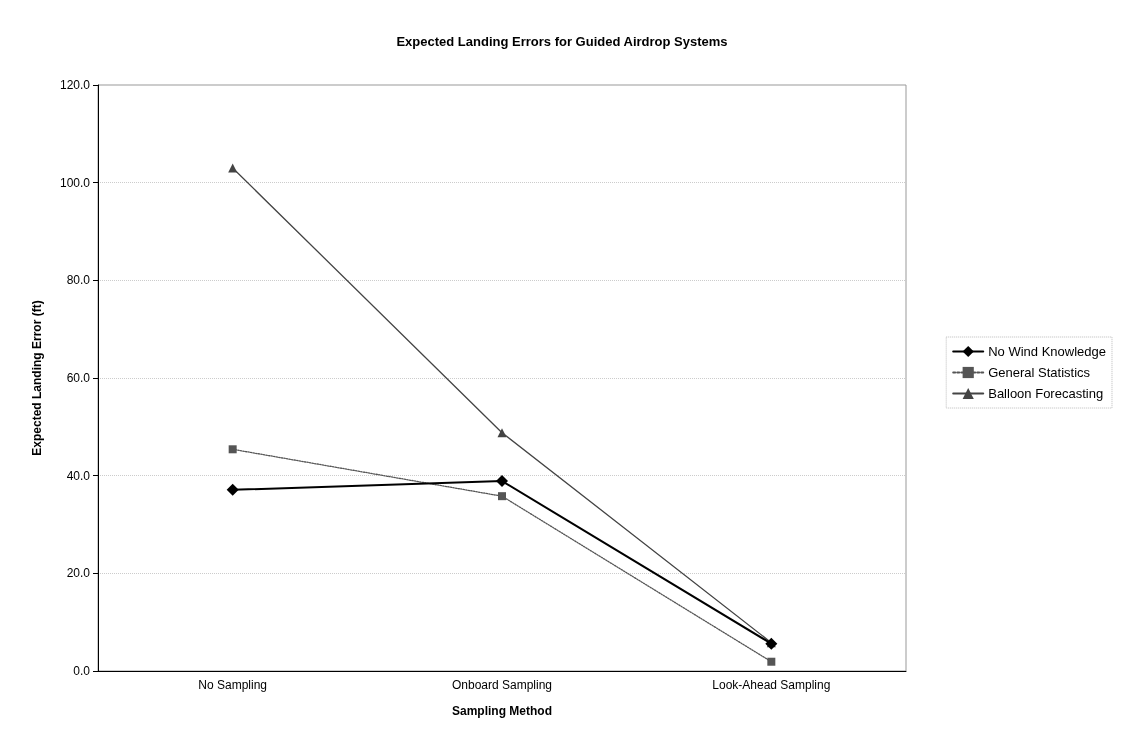  What do you see at coordinates (1039, 372) in the screenshot?
I see `legend-label: General Statistics` at bounding box center [1039, 372].